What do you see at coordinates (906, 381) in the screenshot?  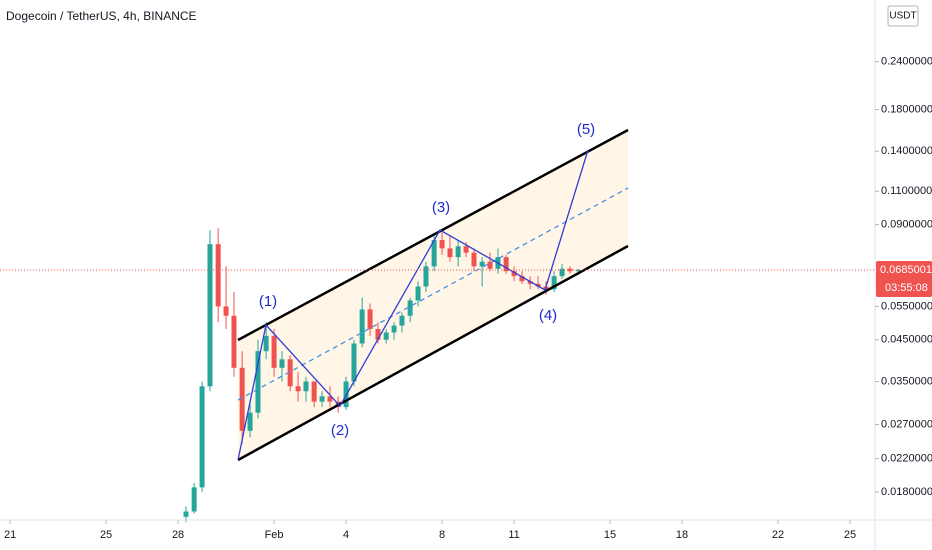 I see `y-tick-label: 0.0350000` at bounding box center [906, 381].